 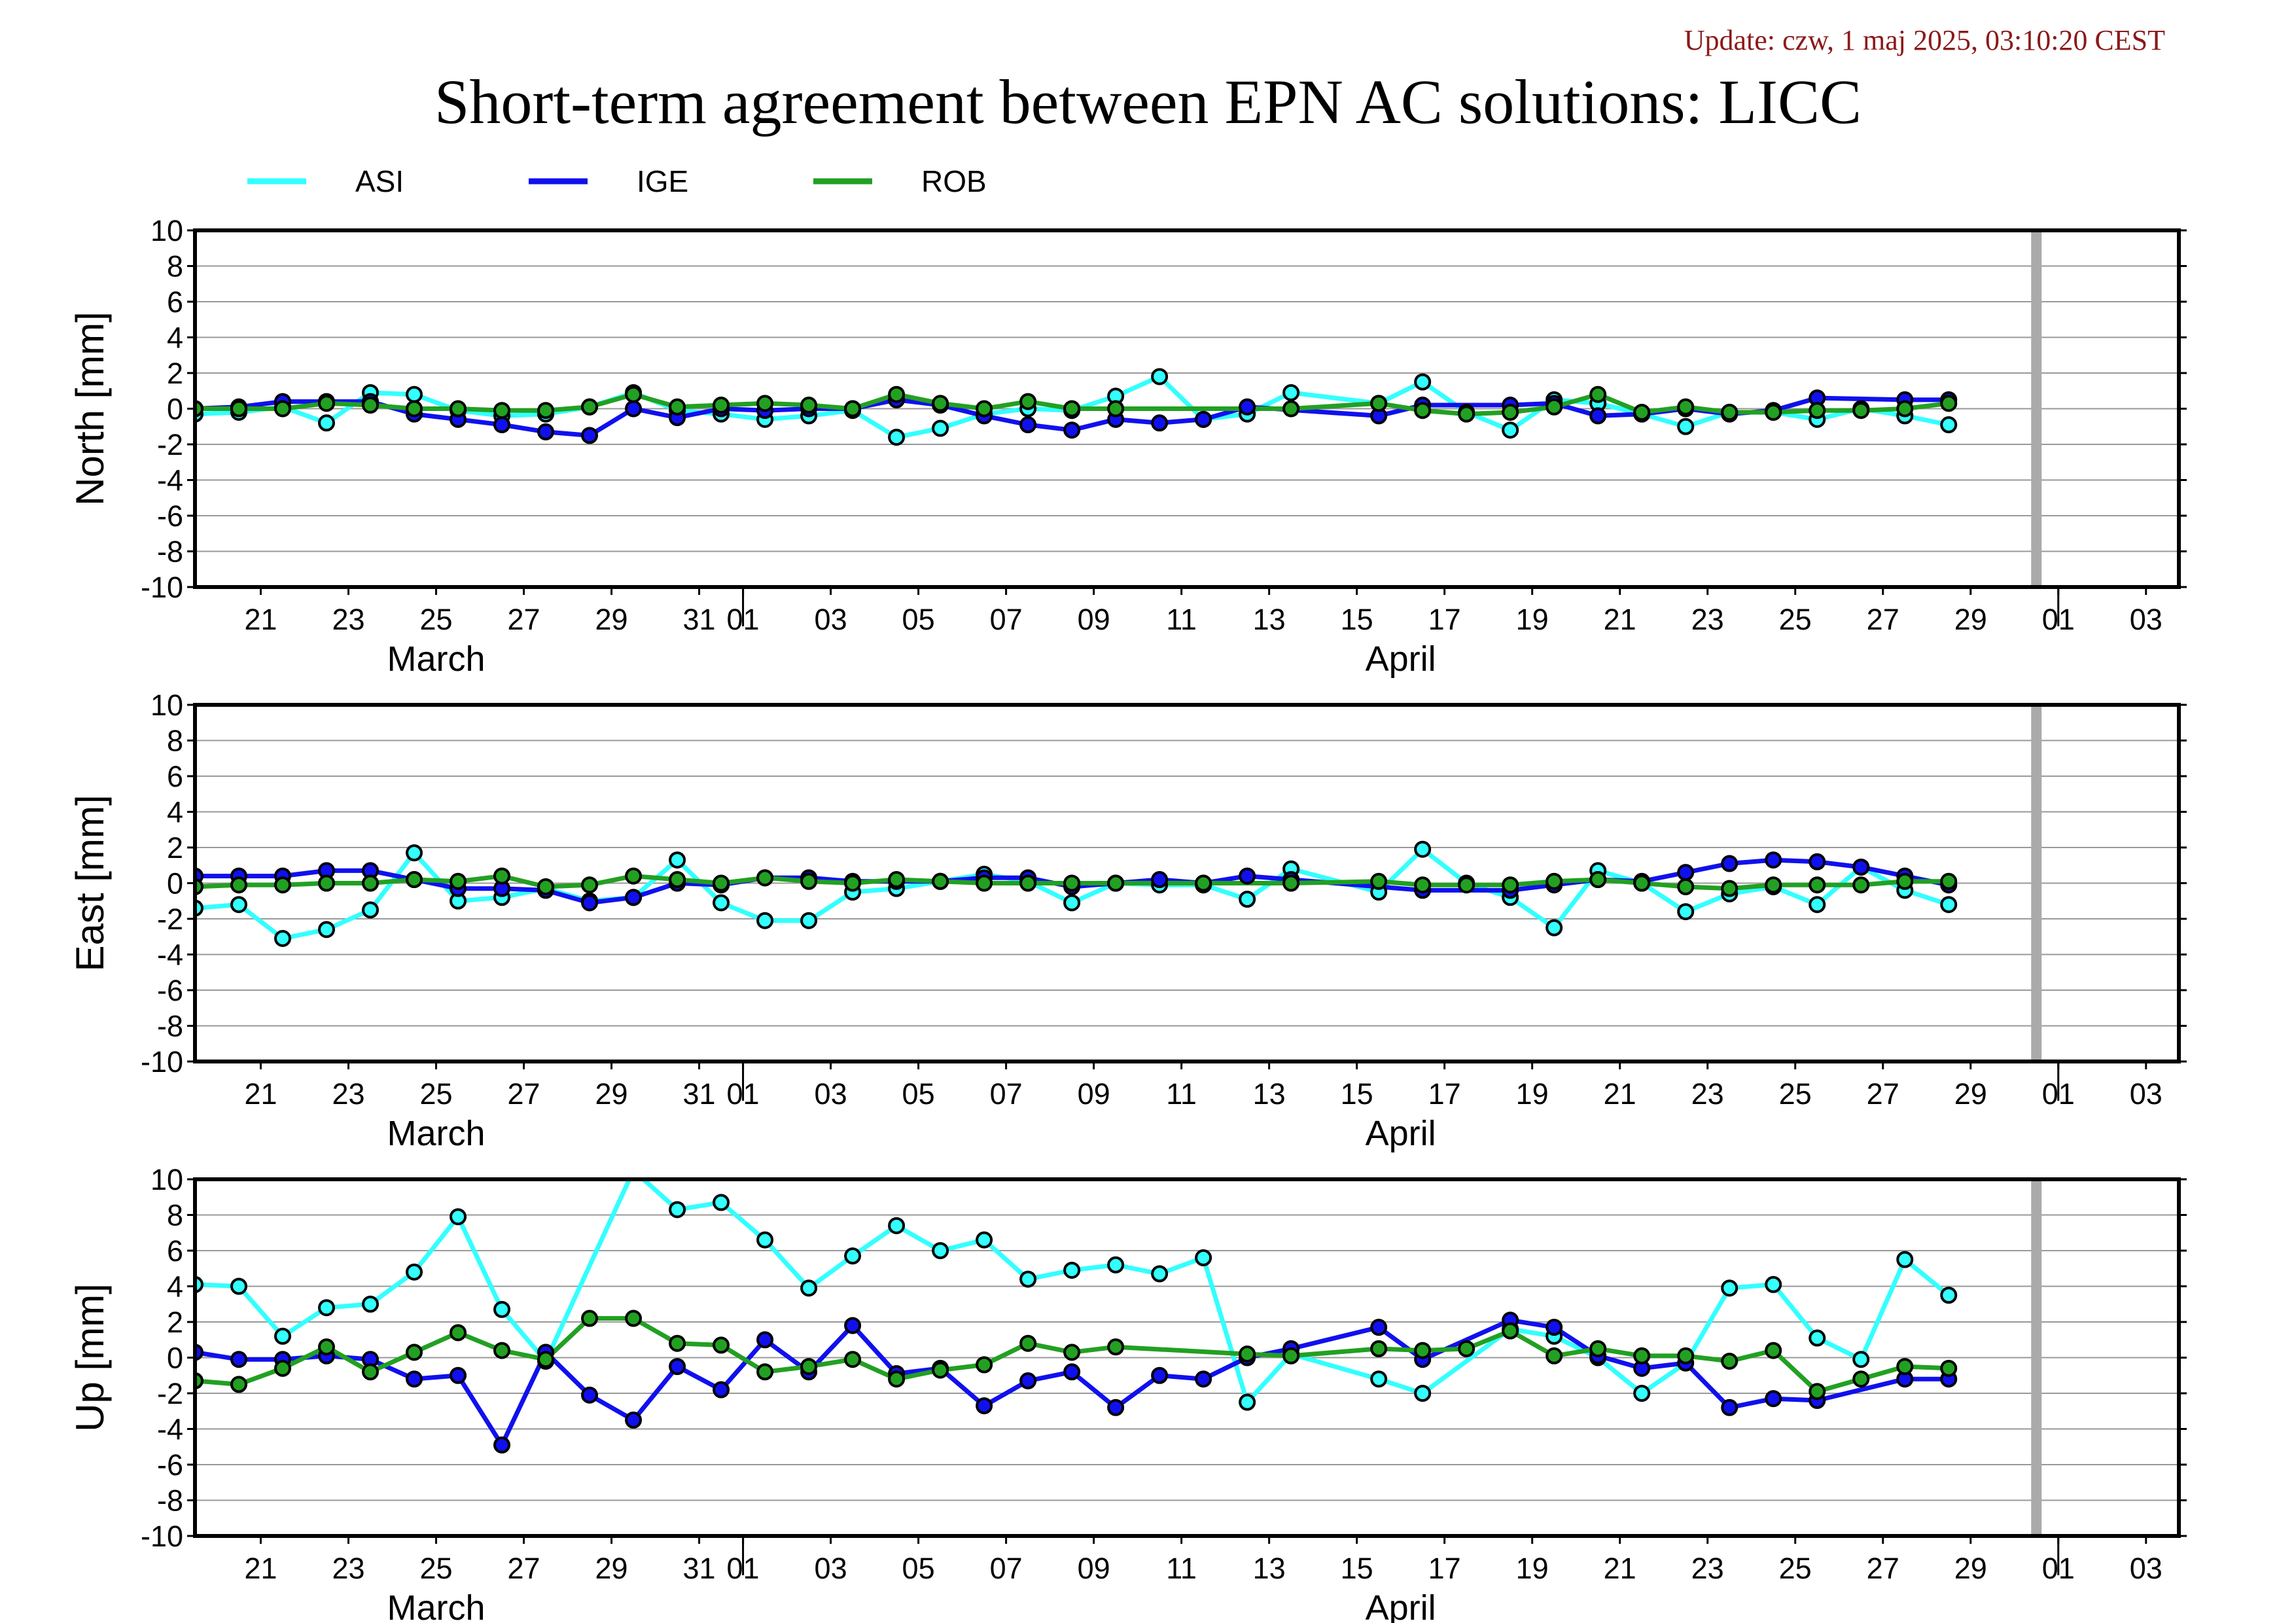 I want to click on x-tick-label: 19, so click(x=1532, y=1094).